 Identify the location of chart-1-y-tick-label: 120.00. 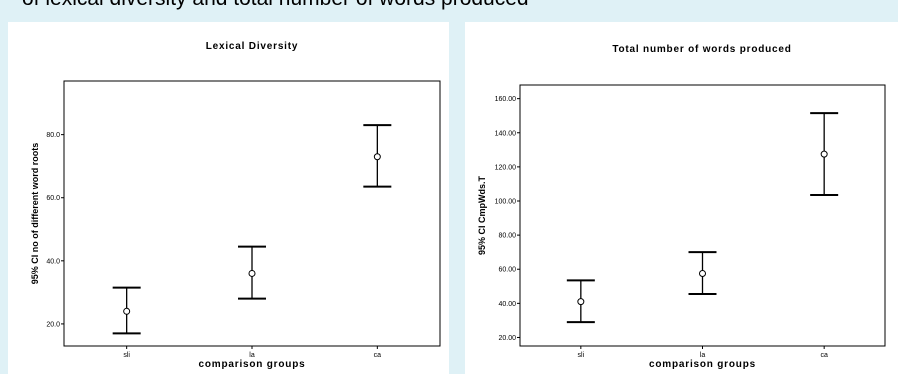
(506, 167).